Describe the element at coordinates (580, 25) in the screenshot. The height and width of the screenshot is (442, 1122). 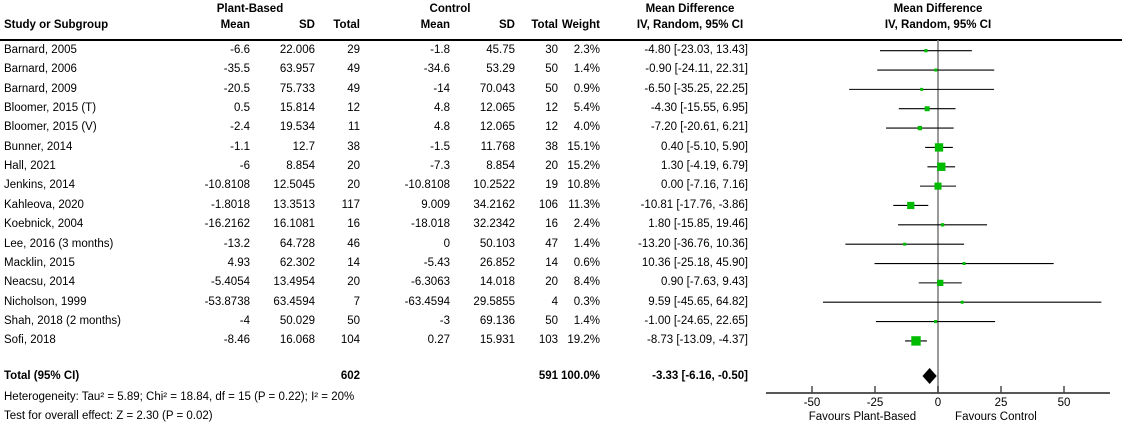
I see `column-header-weight: Weight` at that location.